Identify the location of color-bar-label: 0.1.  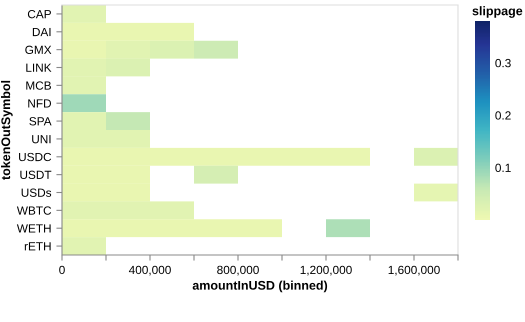
(503, 168).